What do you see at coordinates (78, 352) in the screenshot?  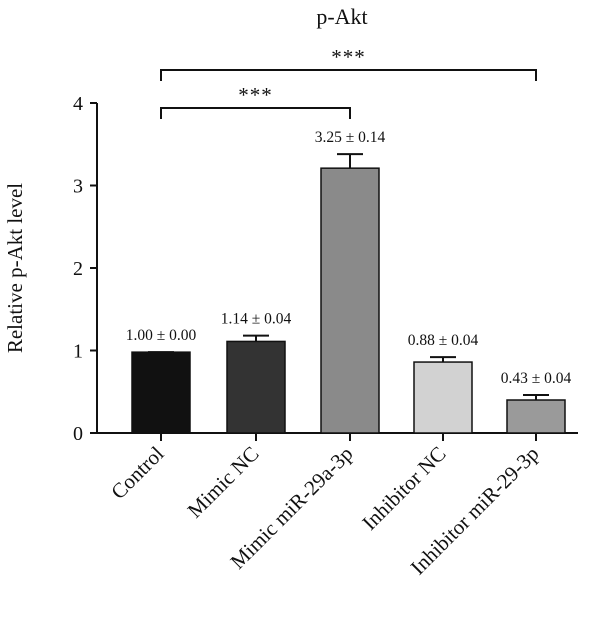 I see `y-tick-label: 1` at bounding box center [78, 352].